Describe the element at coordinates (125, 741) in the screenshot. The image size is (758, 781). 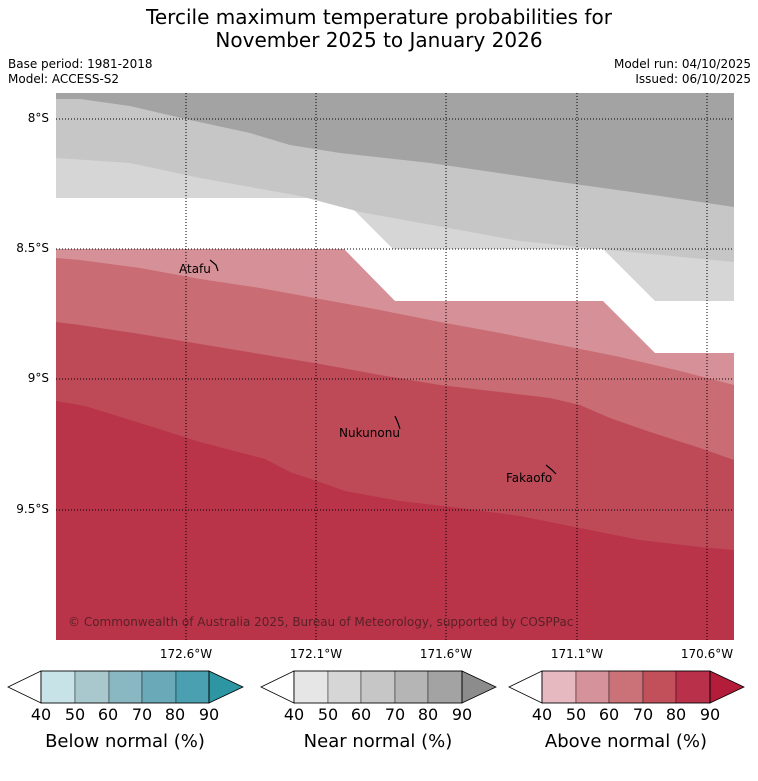
I see `colorbar-below-label: Below normal (%)` at that location.